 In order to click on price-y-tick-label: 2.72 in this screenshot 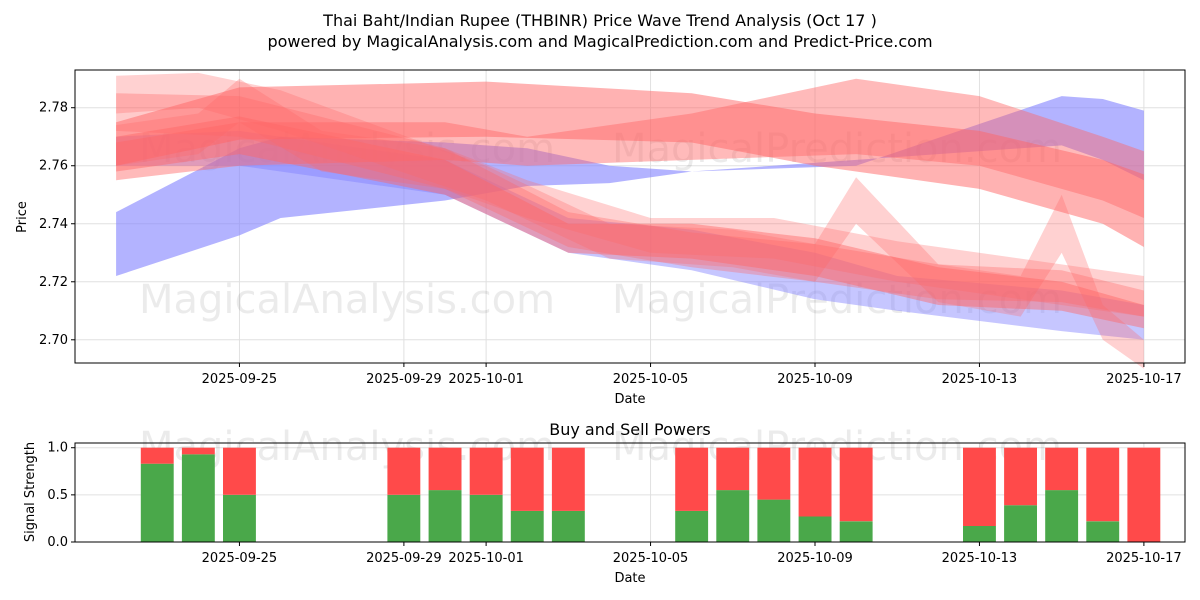, I will do `click(53, 282)`.